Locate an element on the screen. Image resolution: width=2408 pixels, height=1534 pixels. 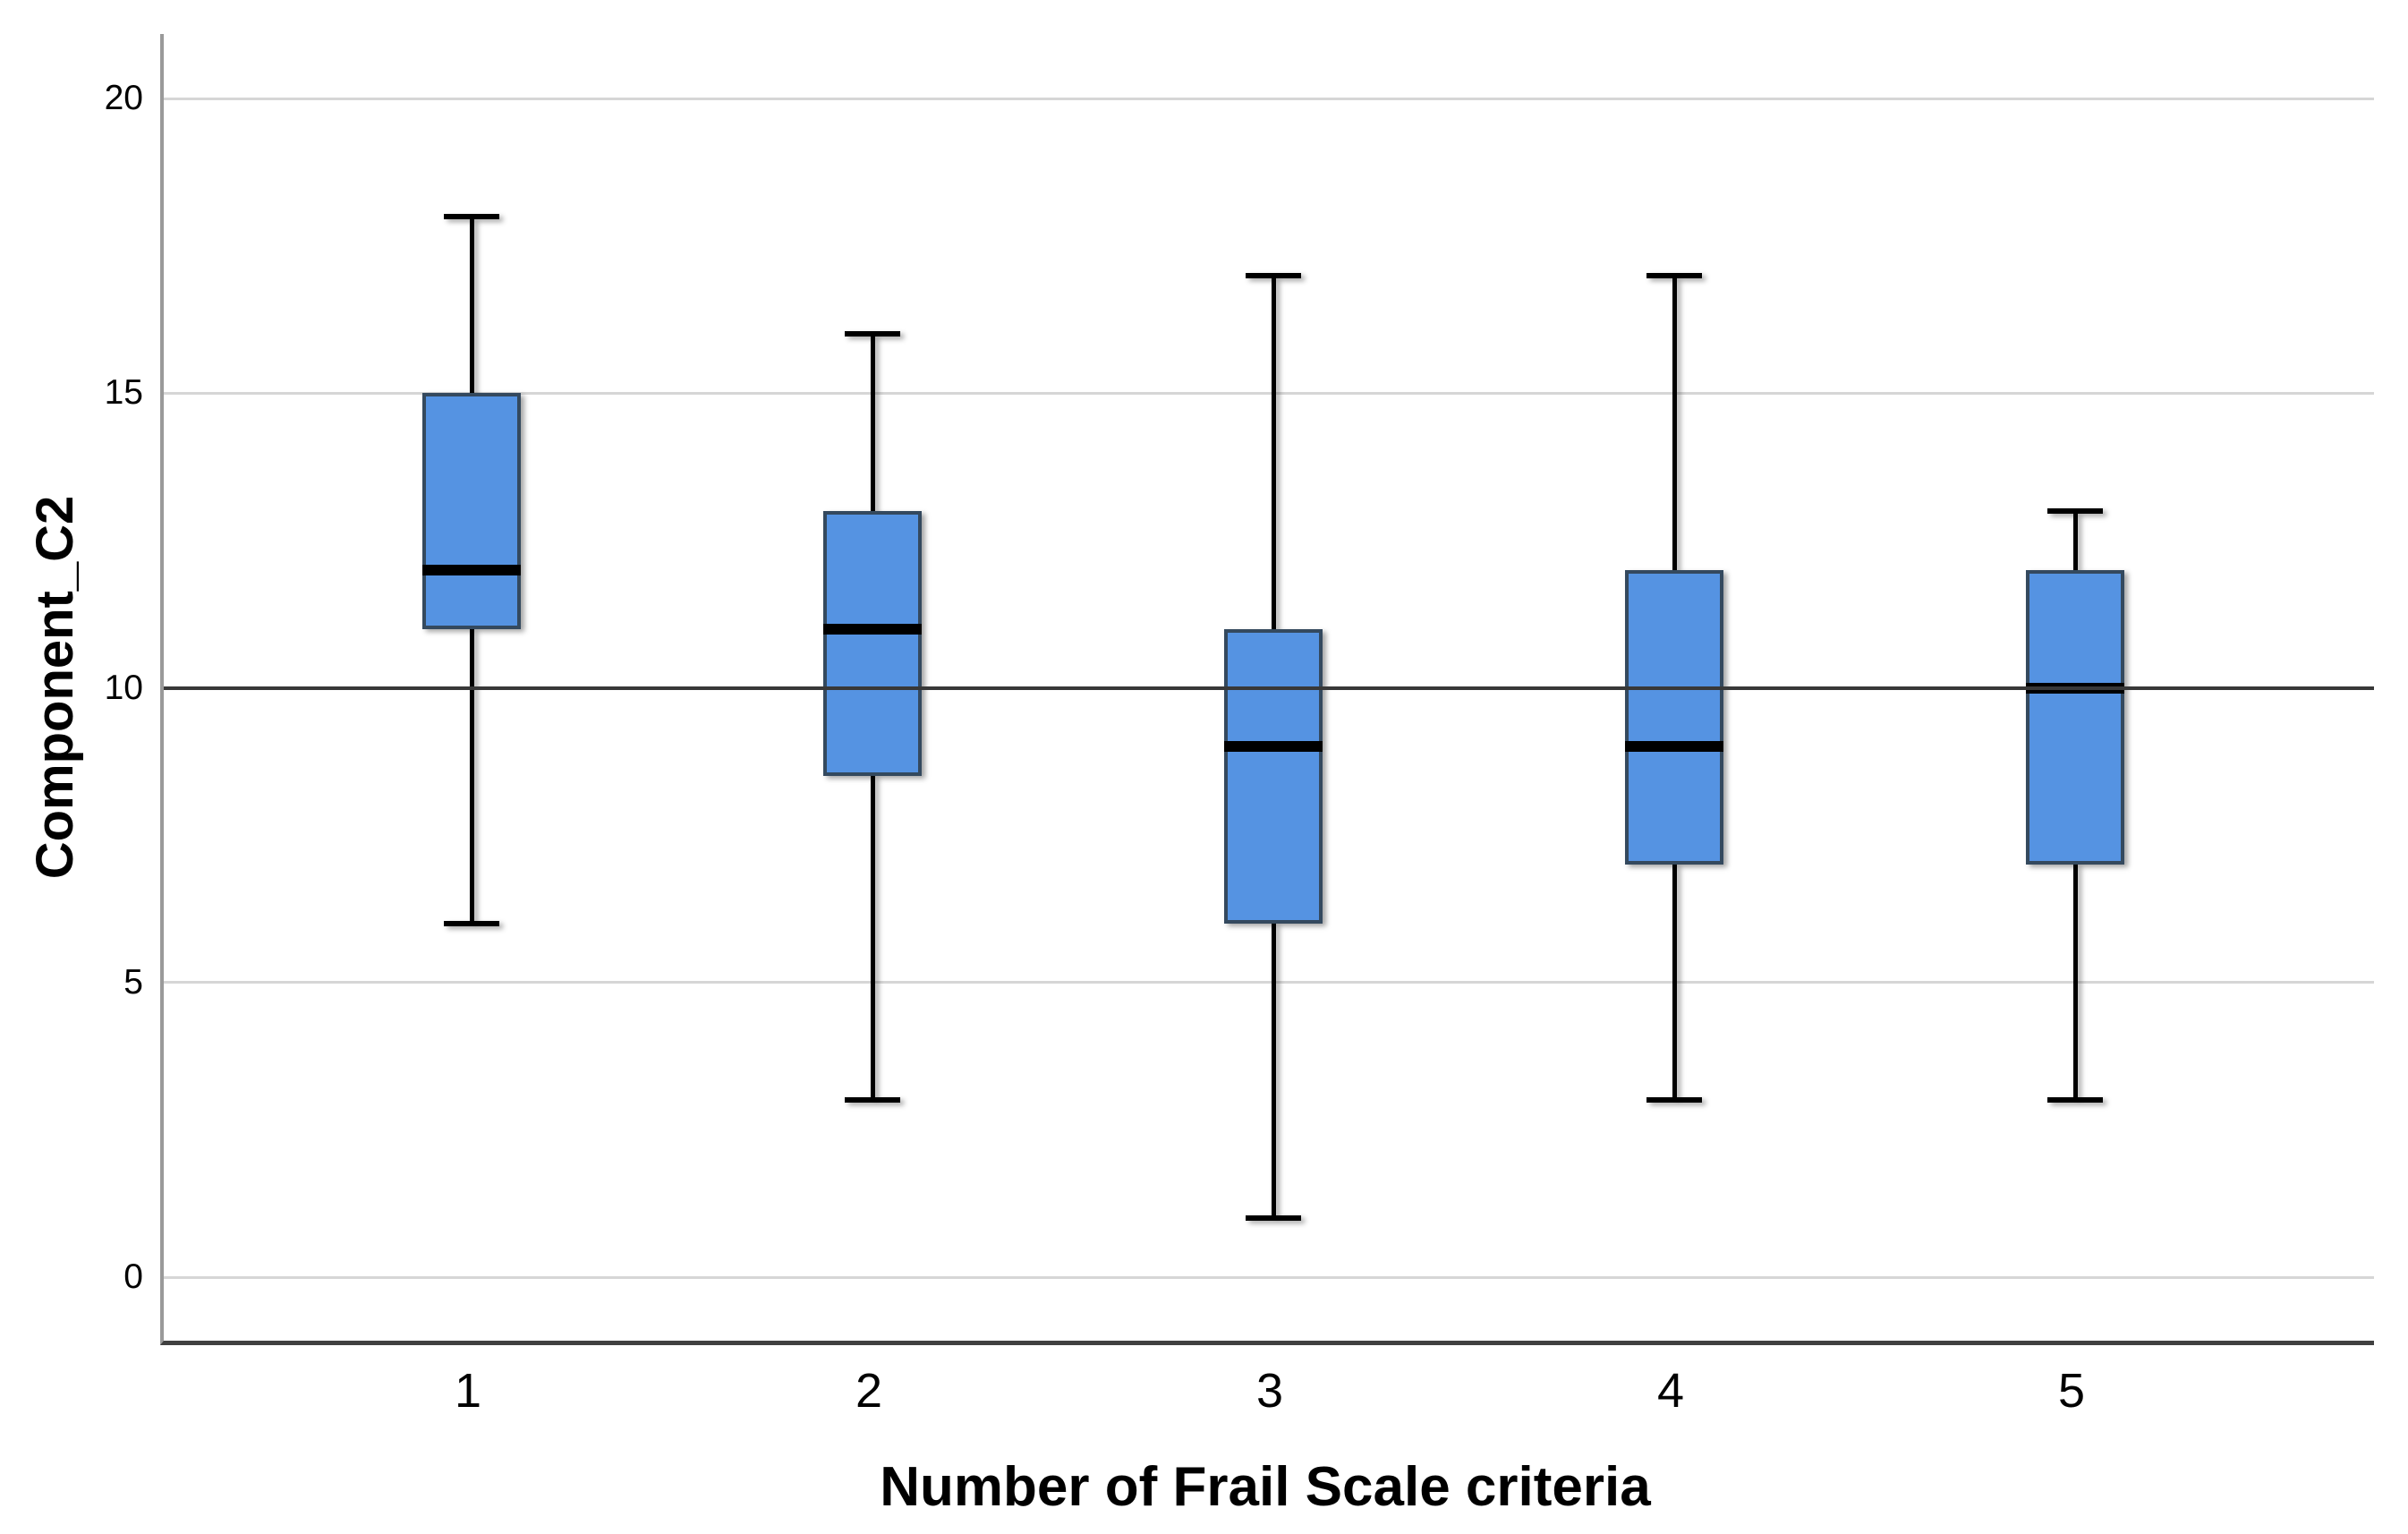
x-axis-title: Number of Frail Scale criteria is located at coordinates (1265, 1487).